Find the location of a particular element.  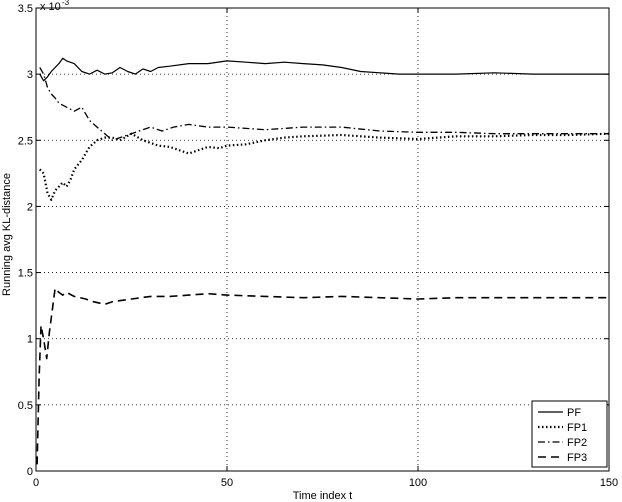

x-tick-label: 150 is located at coordinates (609, 483).